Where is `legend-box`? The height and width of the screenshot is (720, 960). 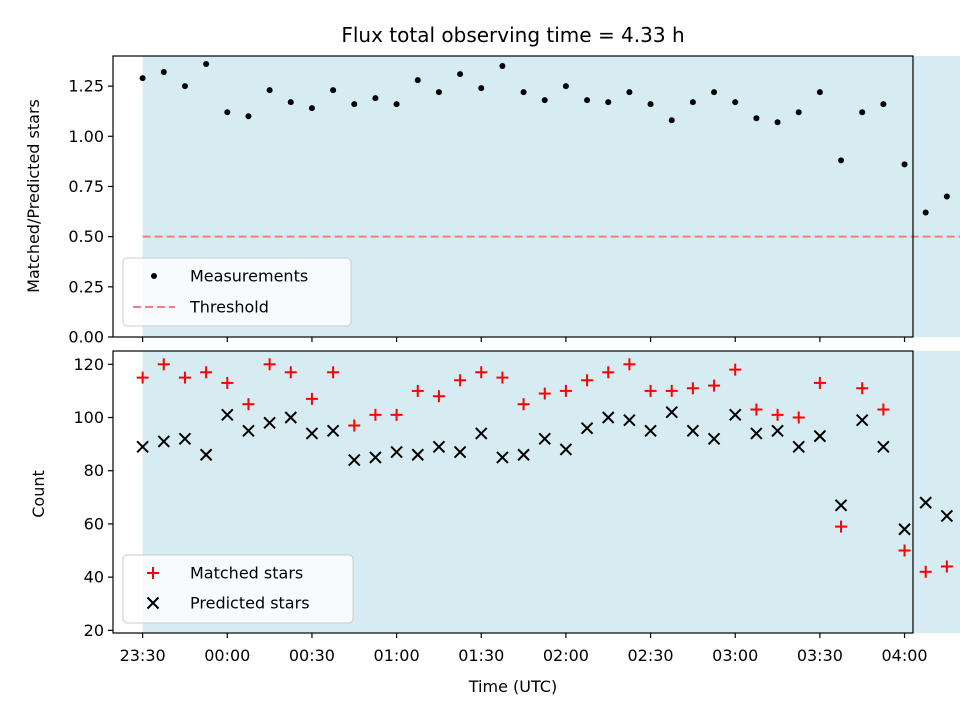 legend-box is located at coordinates (237, 292).